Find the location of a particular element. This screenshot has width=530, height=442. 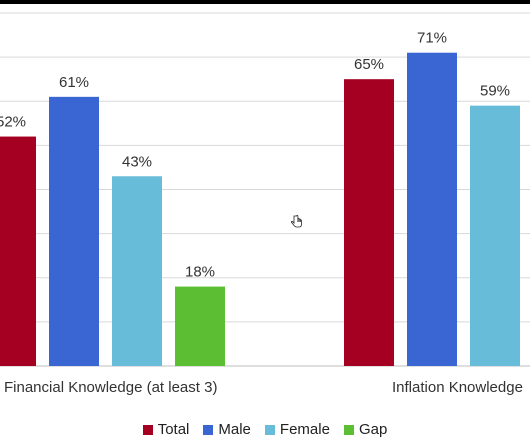

legend-label-total: Total is located at coordinates (173, 429).